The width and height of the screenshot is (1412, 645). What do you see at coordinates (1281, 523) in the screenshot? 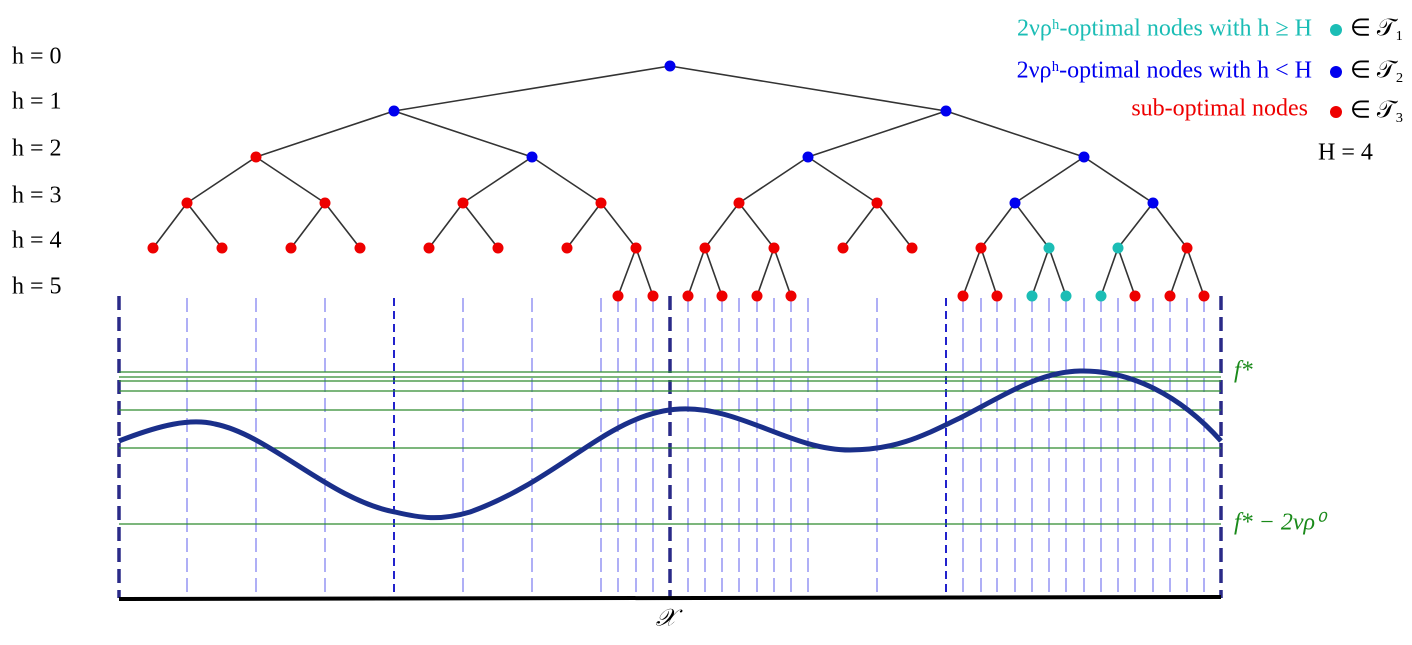
I see `curve-label: f* − 2νρ⁰` at bounding box center [1281, 523].